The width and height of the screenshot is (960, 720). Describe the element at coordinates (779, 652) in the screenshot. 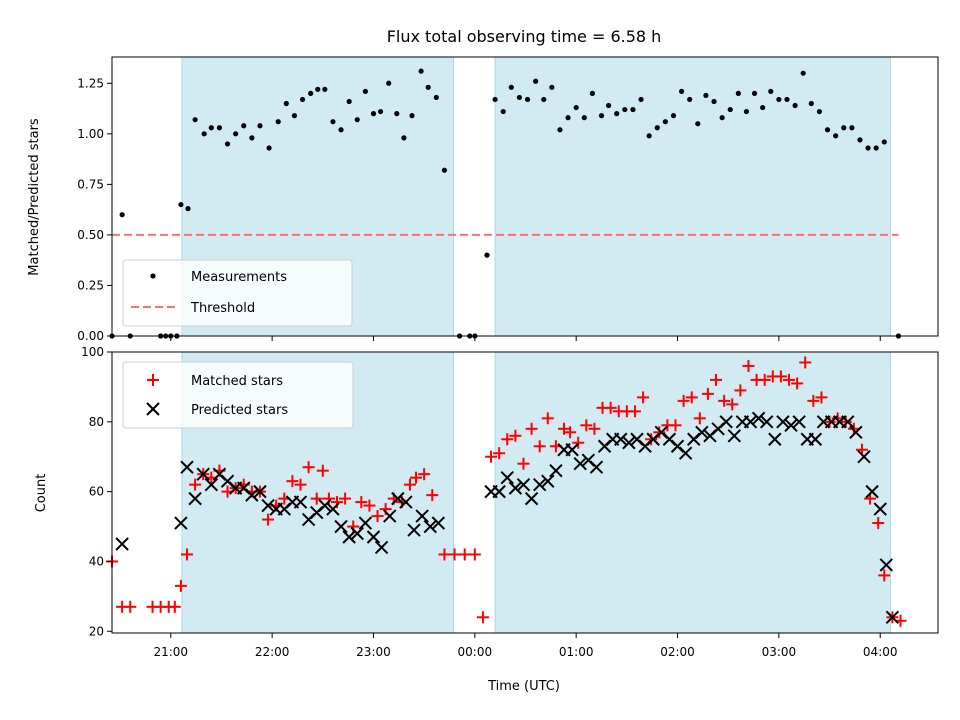

I see `x-tick-label: 03:00` at that location.